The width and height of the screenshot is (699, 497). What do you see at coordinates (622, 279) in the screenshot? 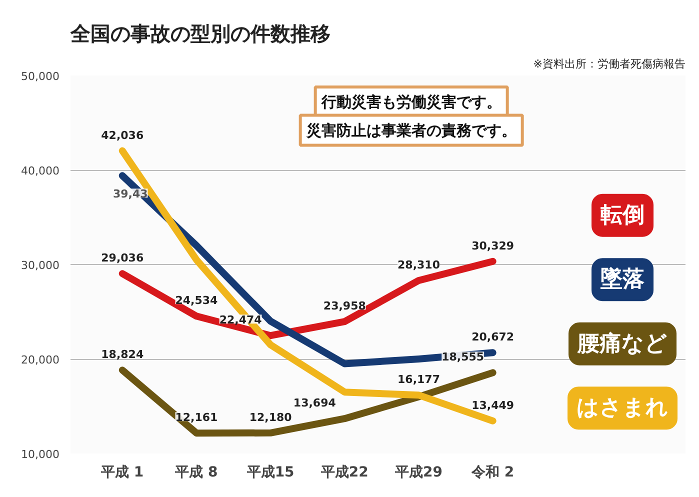
I see `text: 墜落` at bounding box center [622, 279].